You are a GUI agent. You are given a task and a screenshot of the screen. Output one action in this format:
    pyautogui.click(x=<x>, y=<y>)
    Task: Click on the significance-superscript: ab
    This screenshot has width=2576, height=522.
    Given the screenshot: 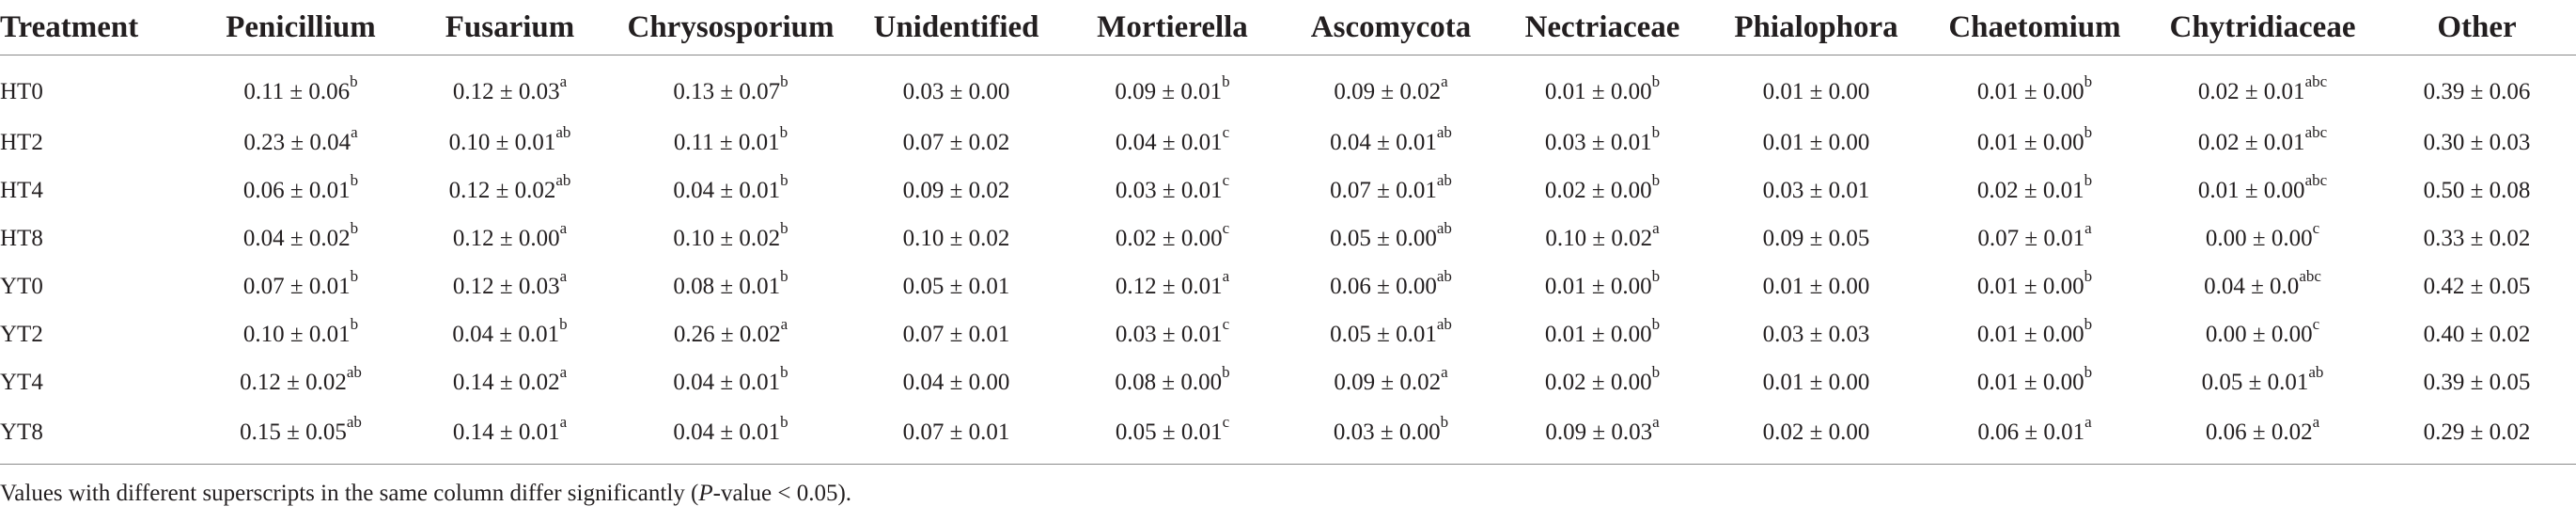 What is the action you would take?
    pyautogui.click(x=563, y=181)
    